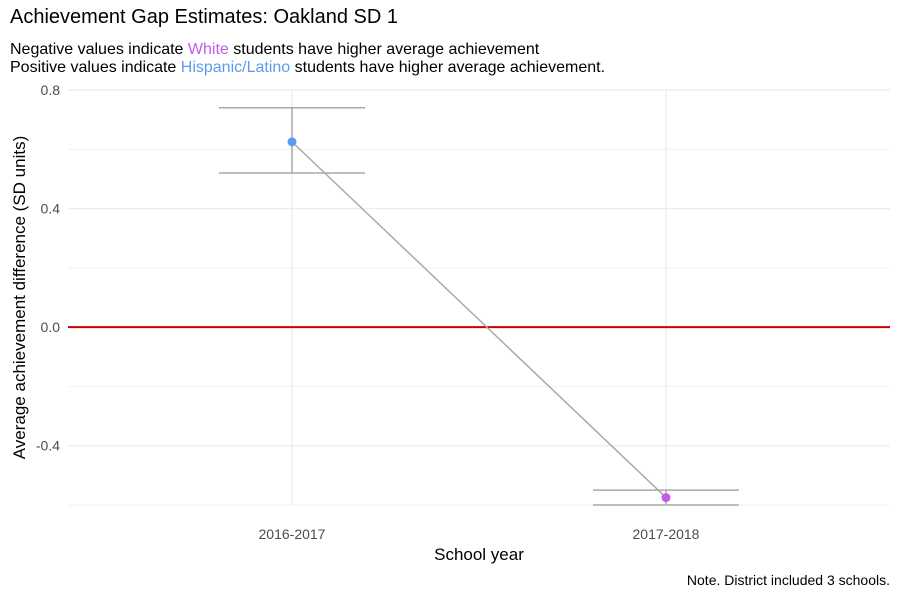  What do you see at coordinates (204, 17) in the screenshot?
I see `chart-title: Achievement Gap Estimates: Oakland SD 1` at bounding box center [204, 17].